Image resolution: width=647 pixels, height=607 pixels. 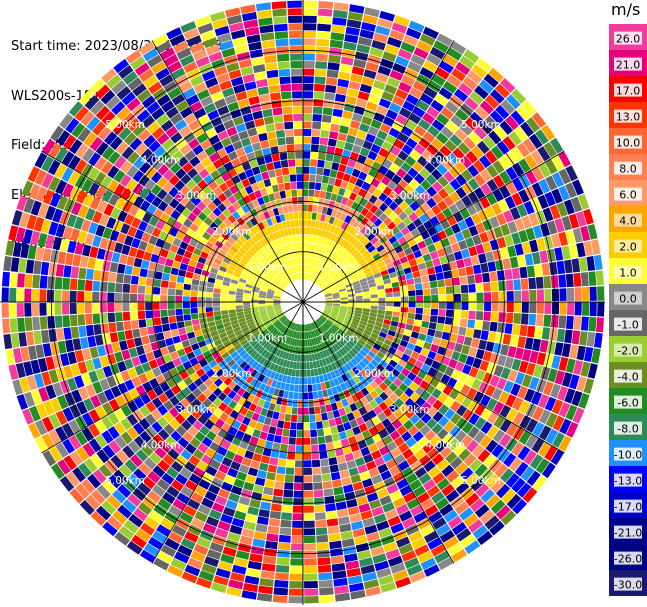 I want to click on azimuth-spoke, so click(x=172, y=226).